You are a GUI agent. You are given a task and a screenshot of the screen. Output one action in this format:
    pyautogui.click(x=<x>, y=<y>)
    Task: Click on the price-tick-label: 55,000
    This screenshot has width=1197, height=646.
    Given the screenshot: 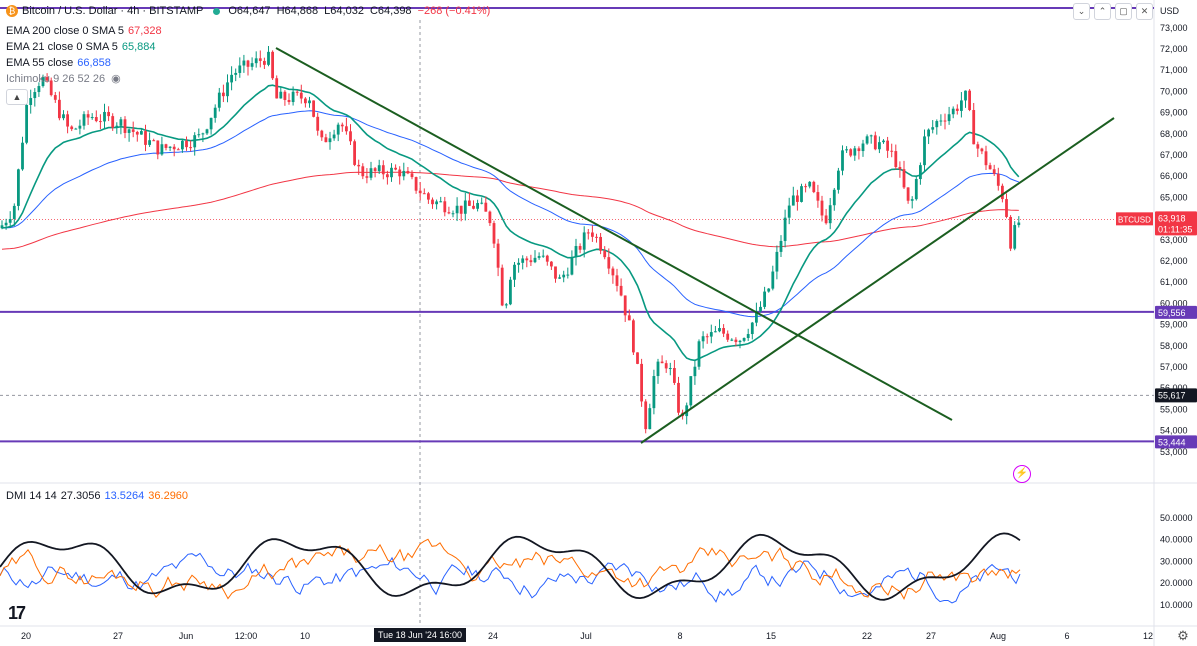 What is the action you would take?
    pyautogui.click(x=1174, y=409)
    